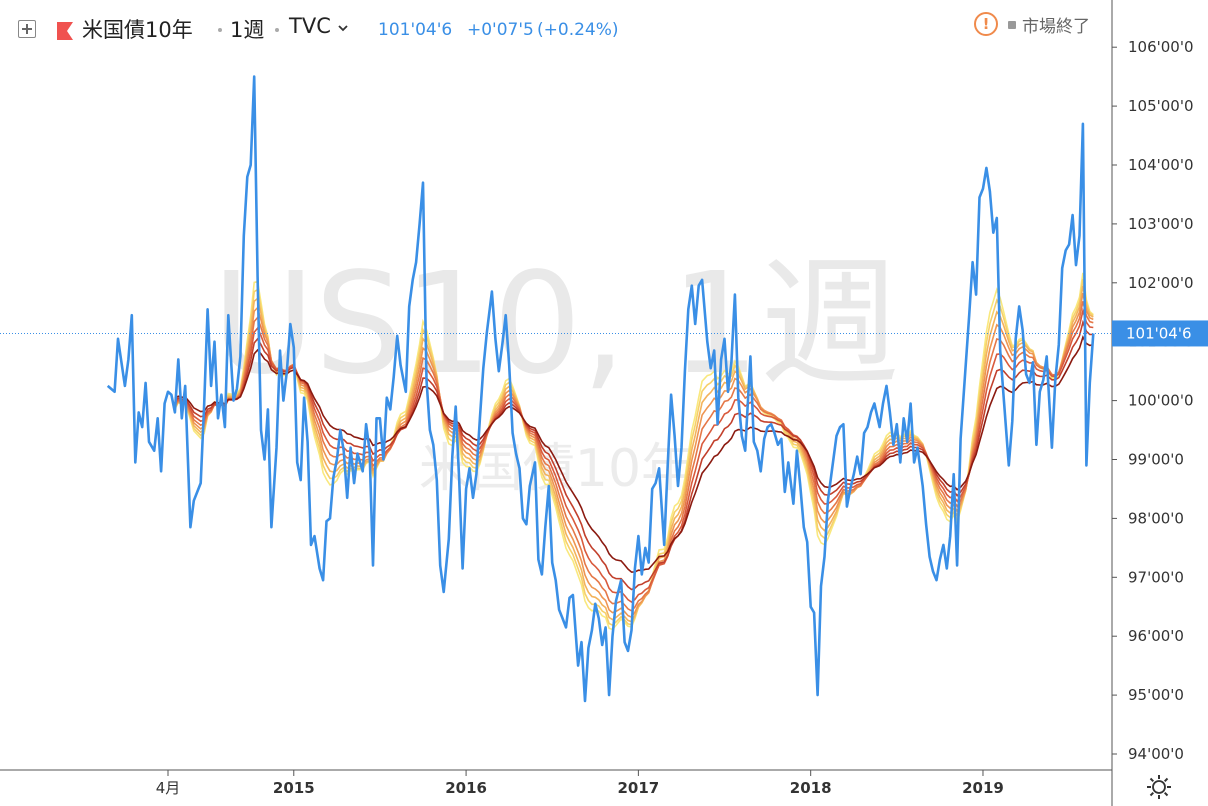 The width and height of the screenshot is (1208, 806). Describe the element at coordinates (983, 788) in the screenshot. I see `x-tick-label: 2019` at that location.